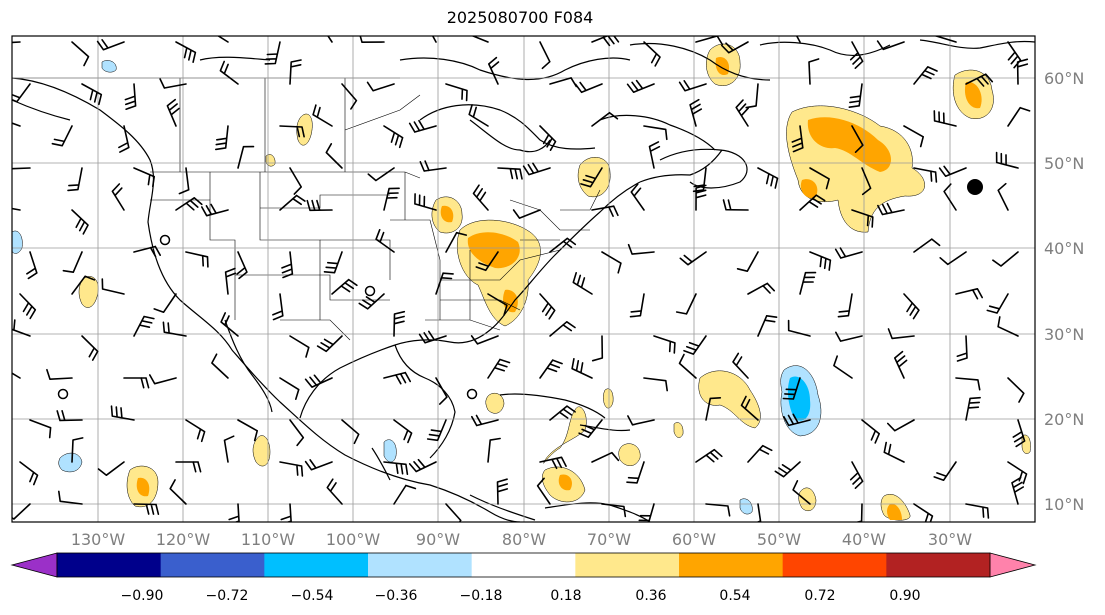  Describe the element at coordinates (904, 596) in the screenshot. I see `colorbar-tick: 0.90` at that location.